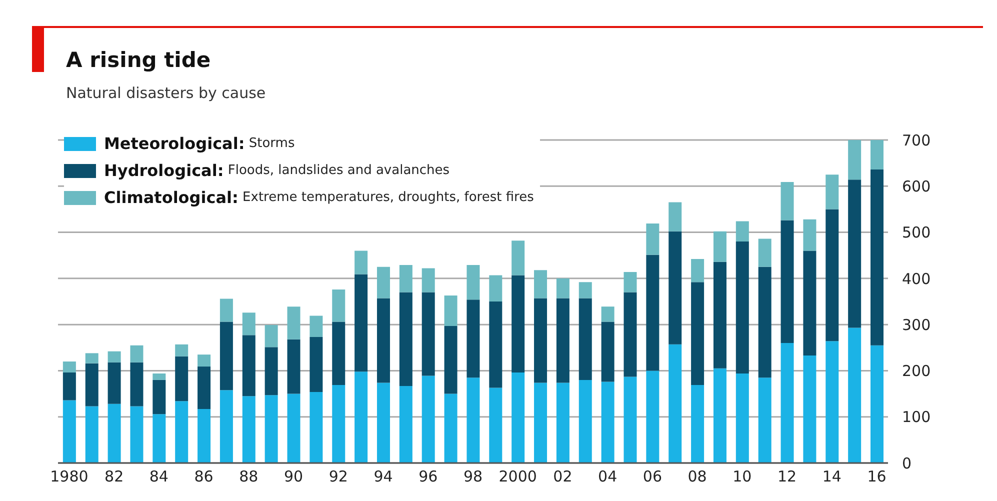 This screenshot has width=997, height=501. Describe the element at coordinates (916, 233) in the screenshot. I see `y-tick-label: 500` at that location.